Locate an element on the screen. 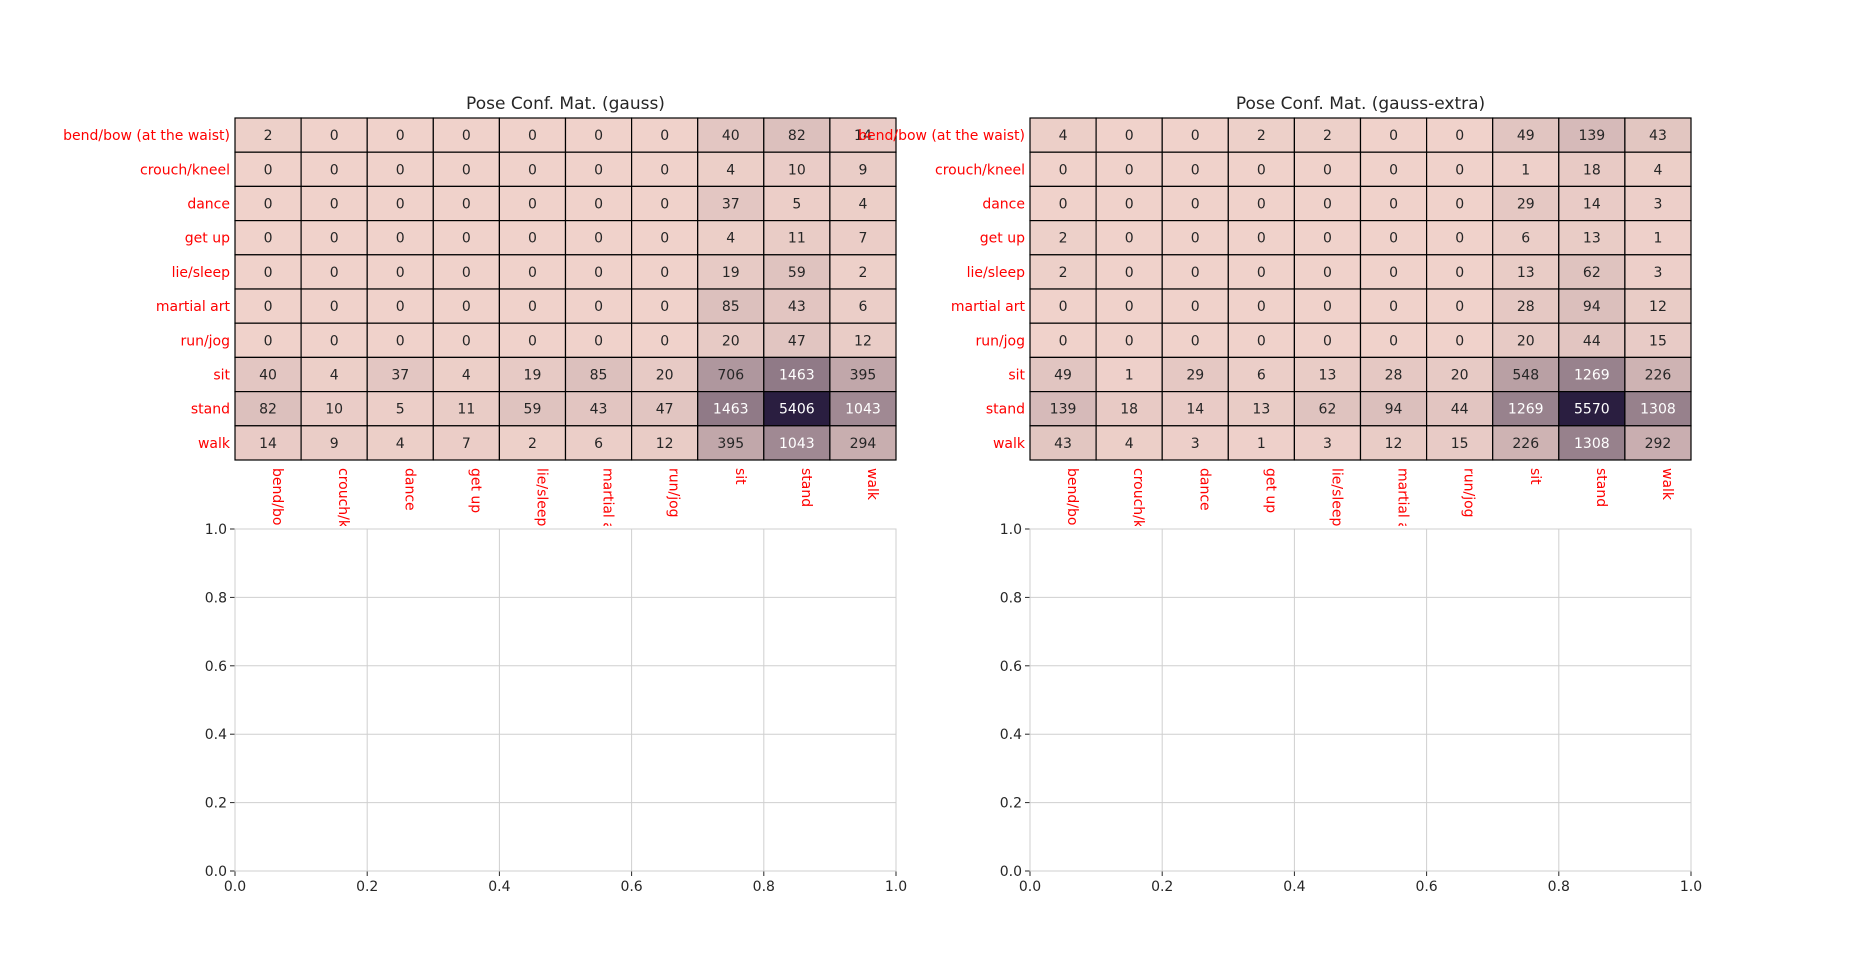  column-label: get up is located at coordinates (475, 490).